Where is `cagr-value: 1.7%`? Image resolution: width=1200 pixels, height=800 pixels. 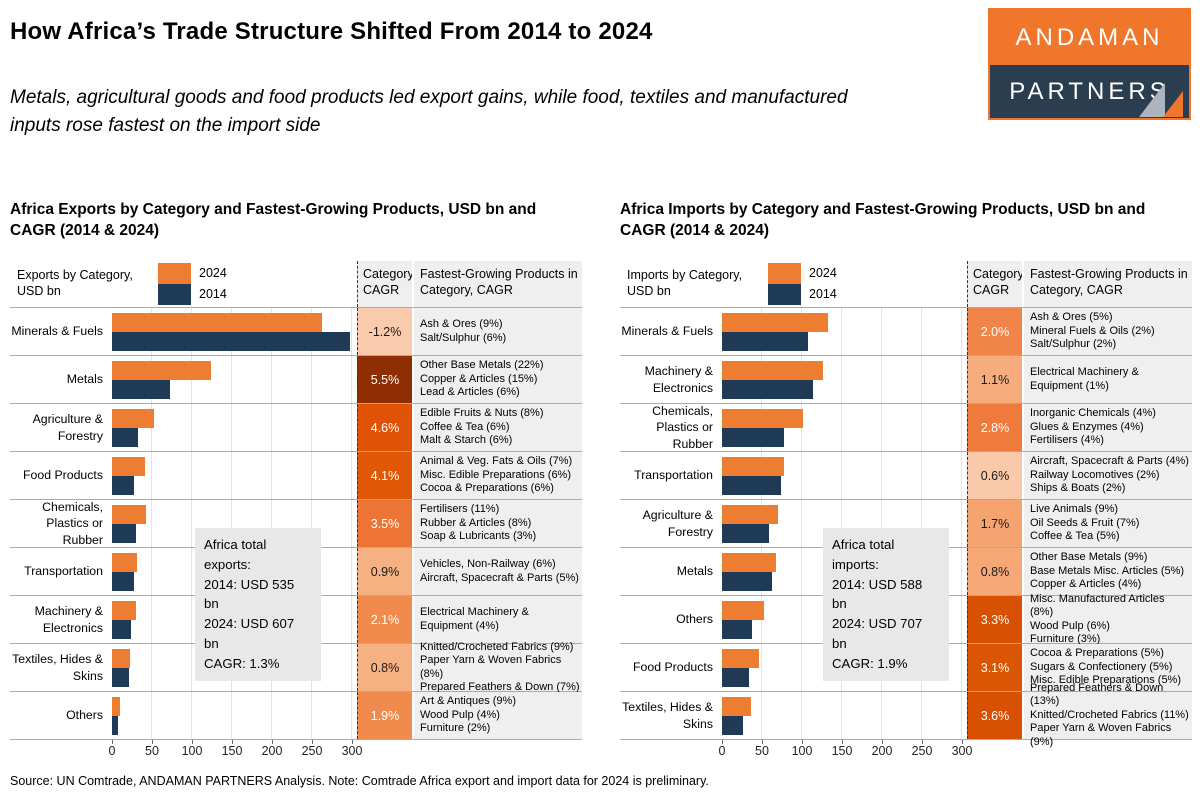 cagr-value: 1.7% is located at coordinates (994, 523).